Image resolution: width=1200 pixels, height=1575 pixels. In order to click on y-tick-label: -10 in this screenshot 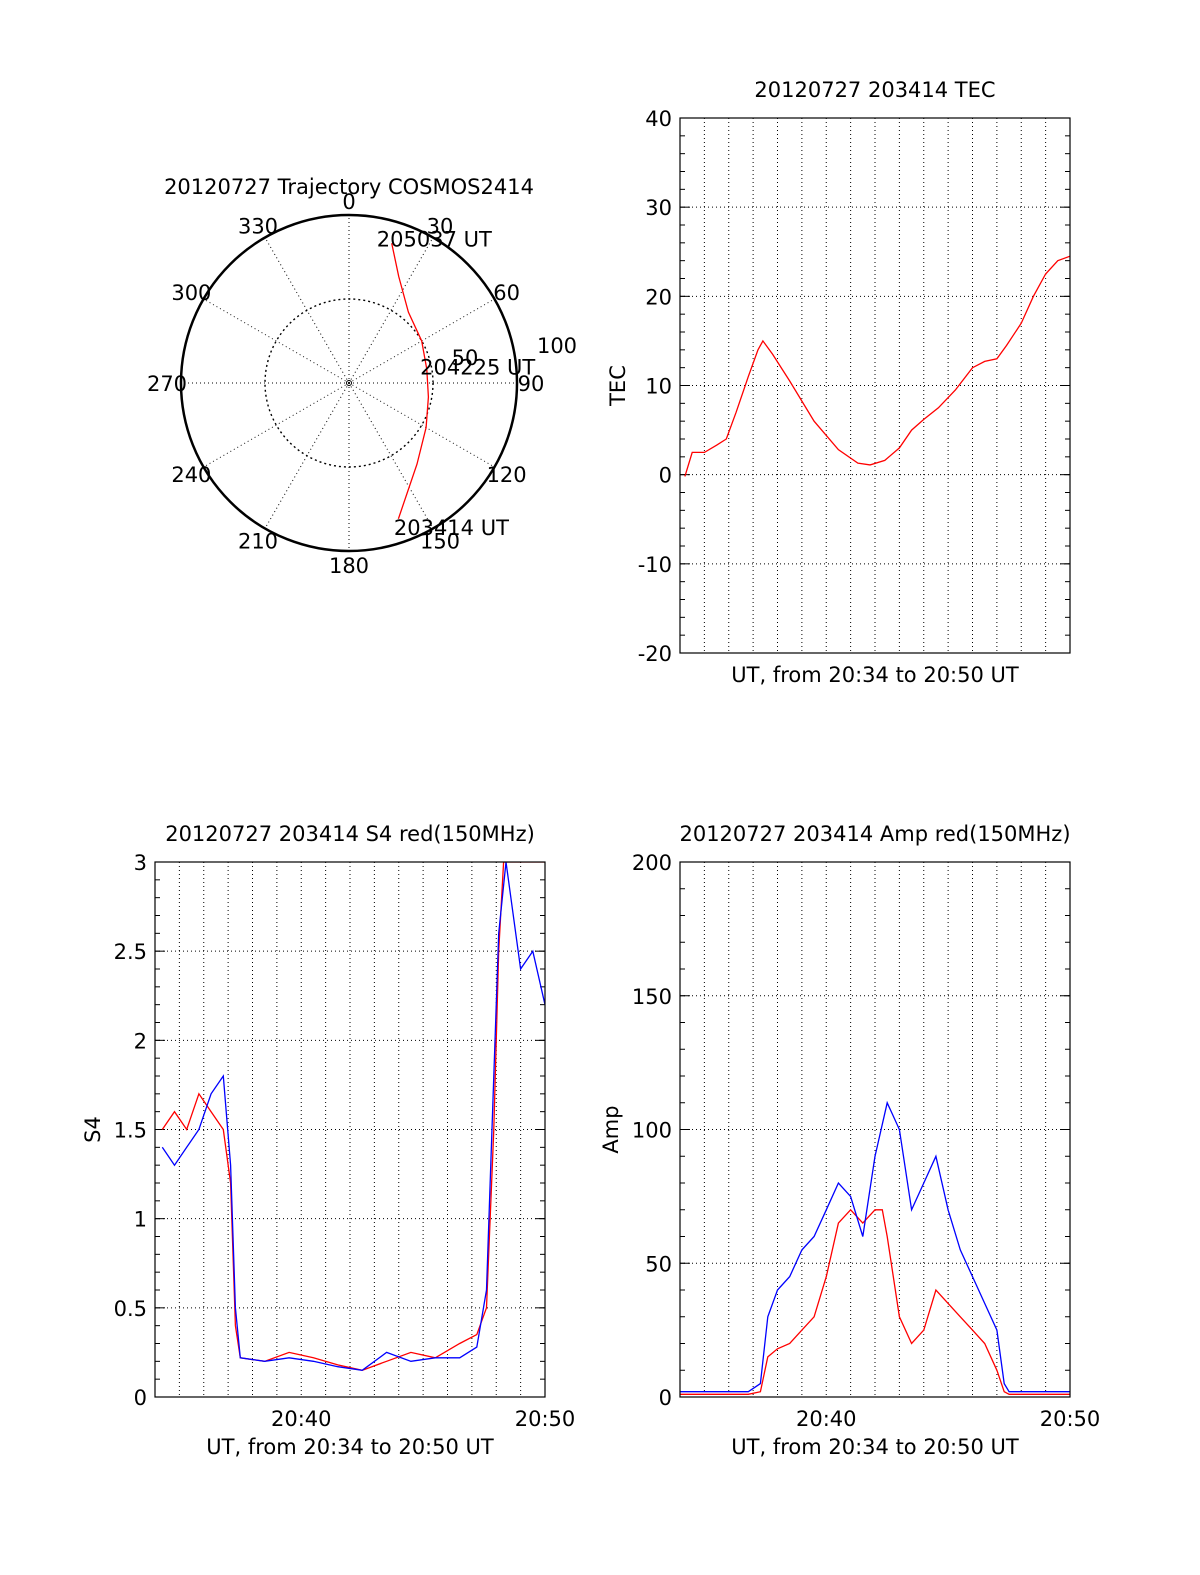, I will do `click(655, 565)`.